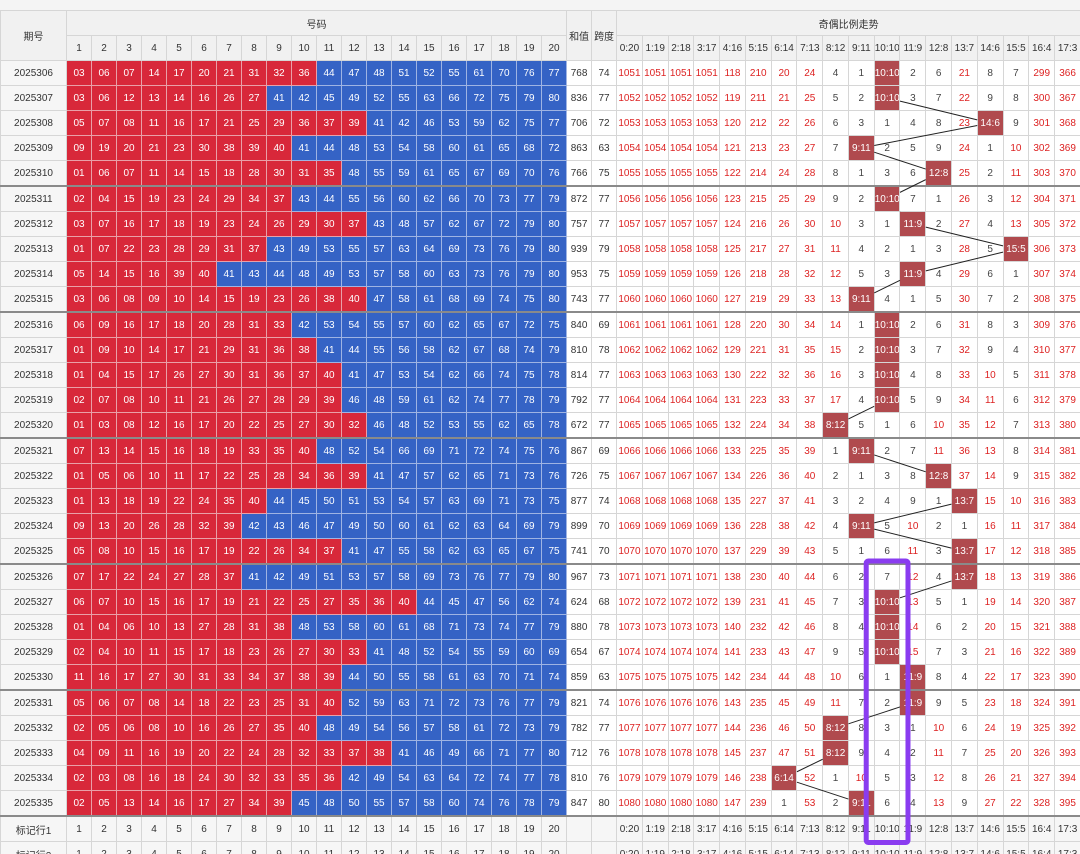  I want to click on omission: 28, so click(810, 173).